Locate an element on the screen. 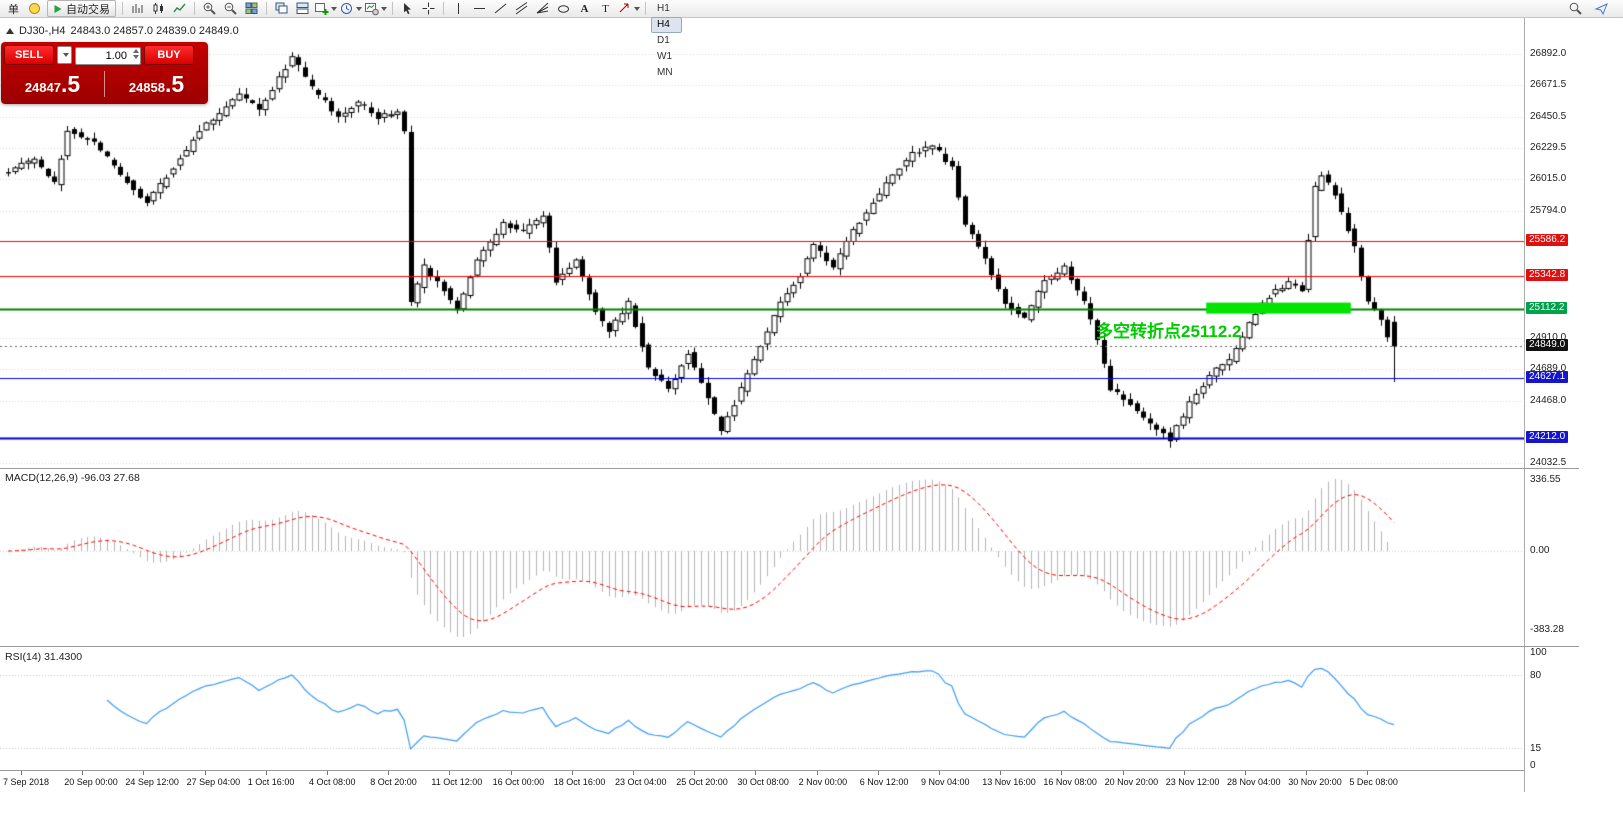 The image size is (1623, 820). axis-tick-label: 26015.0 is located at coordinates (1548, 179).